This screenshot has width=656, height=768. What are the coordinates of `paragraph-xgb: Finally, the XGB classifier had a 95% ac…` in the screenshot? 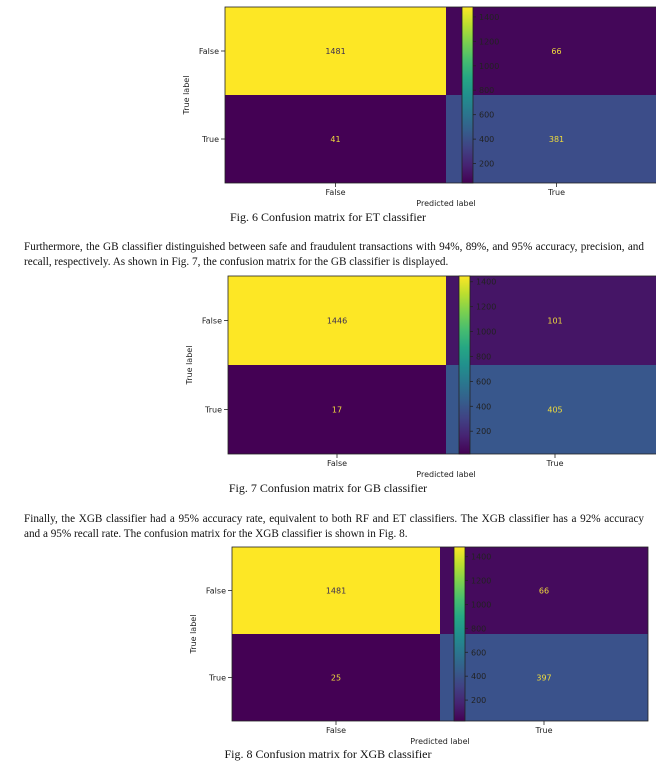 It's located at (334, 526).